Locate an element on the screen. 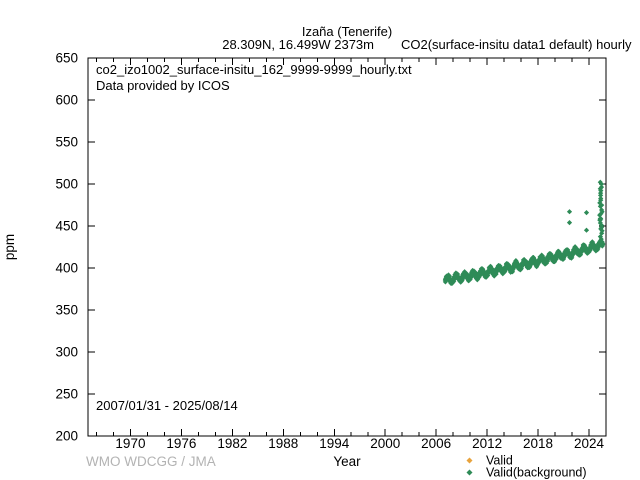  tick-label: 650 is located at coordinates (66, 58).